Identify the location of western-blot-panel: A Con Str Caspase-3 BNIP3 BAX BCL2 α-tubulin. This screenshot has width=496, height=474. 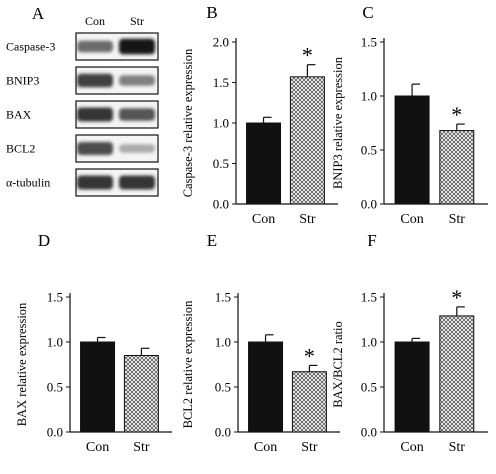
(82, 100).